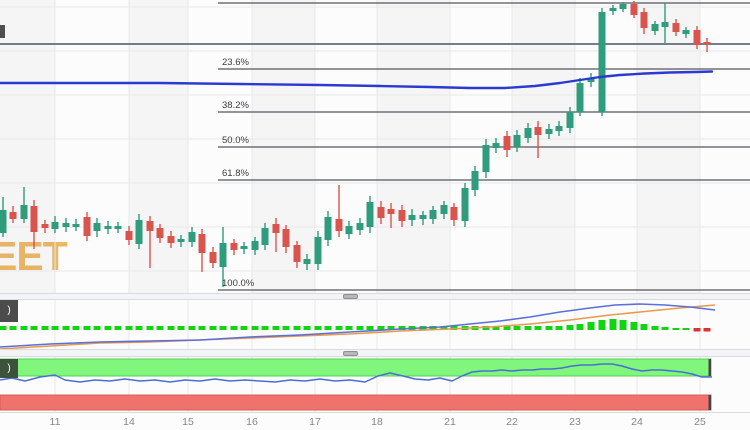 The height and width of the screenshot is (430, 750). I want to click on x-axis-label: 22, so click(512, 422).